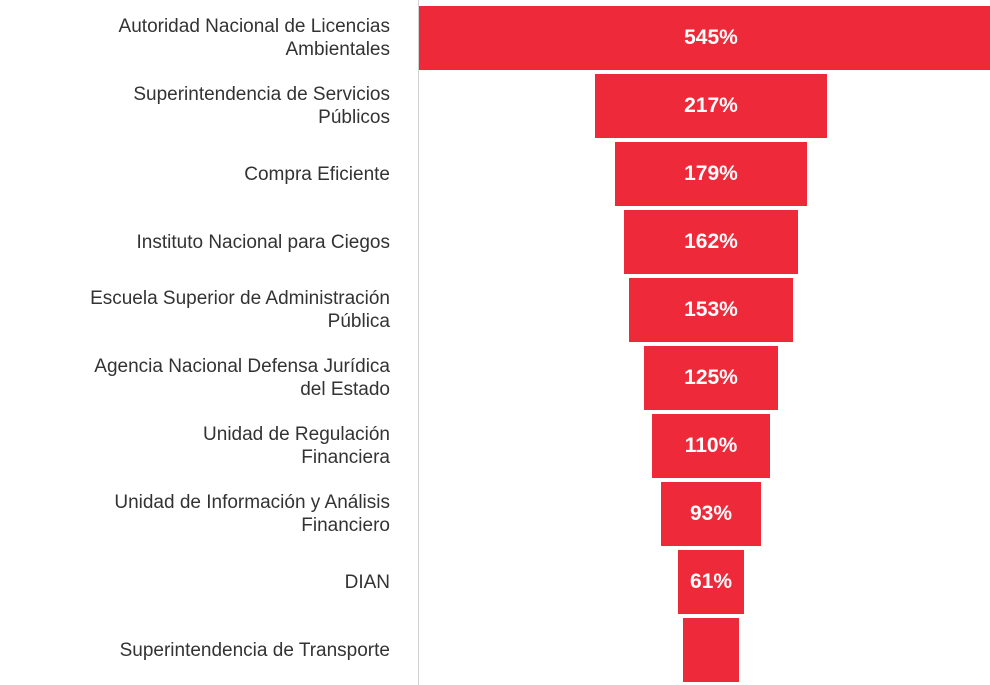 The height and width of the screenshot is (685, 990). Describe the element at coordinates (711, 37) in the screenshot. I see `value-label: 545%` at that location.